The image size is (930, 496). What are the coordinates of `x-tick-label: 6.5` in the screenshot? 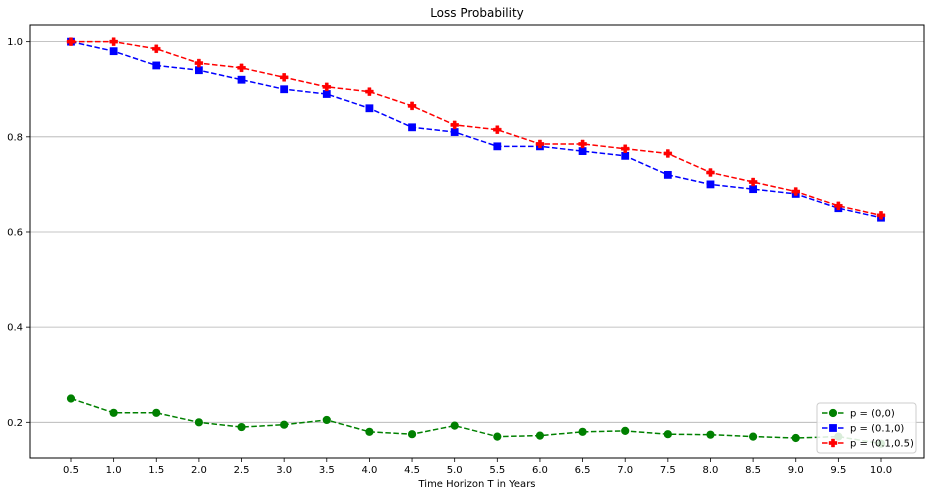 It's located at (583, 470).